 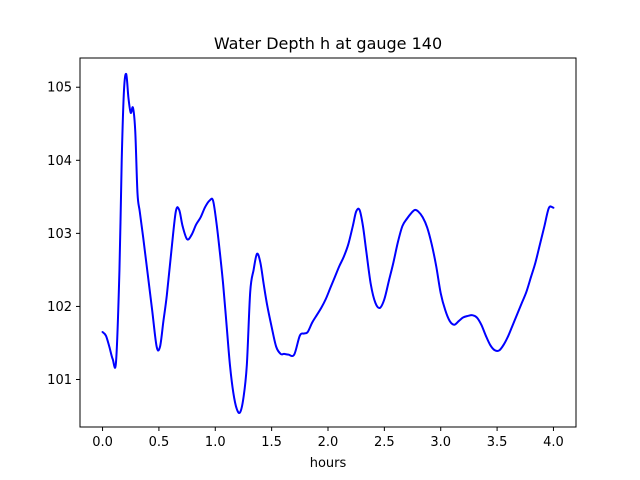 I want to click on x-tick-label: 1.5, so click(x=271, y=442).